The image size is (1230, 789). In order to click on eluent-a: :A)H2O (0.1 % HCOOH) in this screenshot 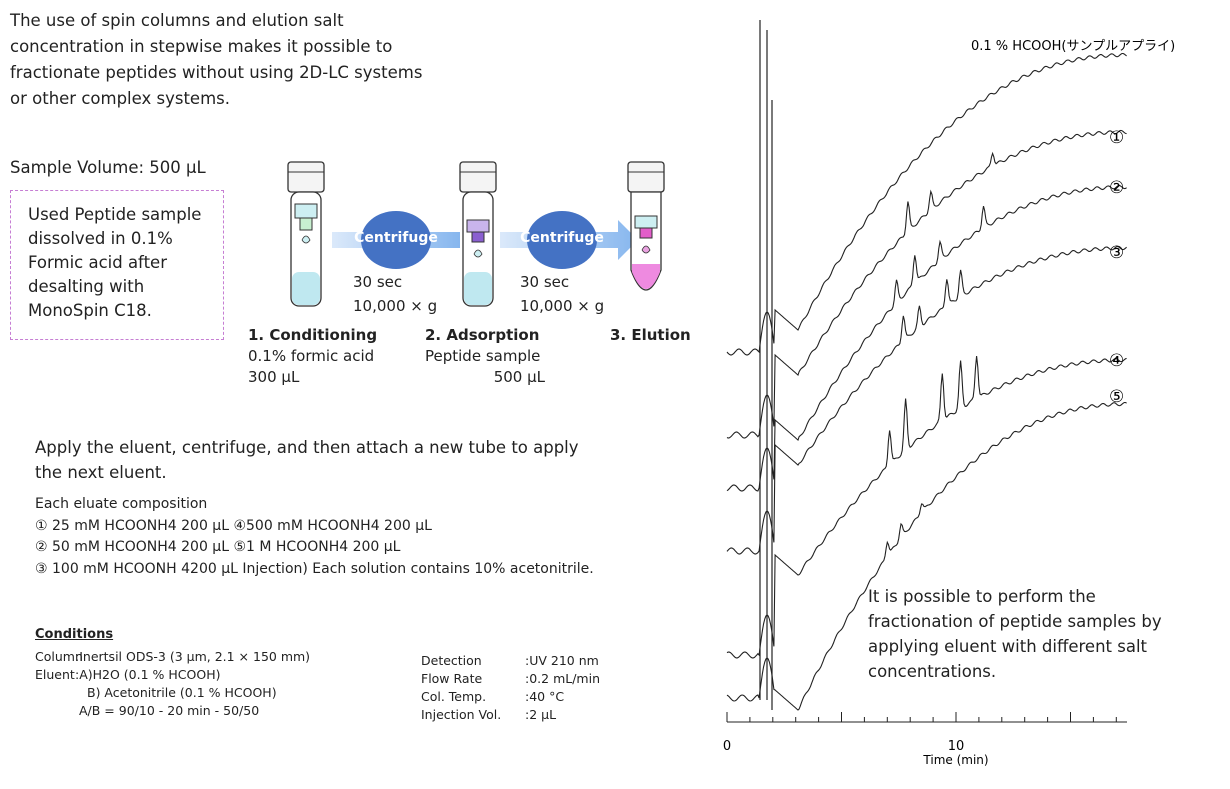, I will do `click(148, 674)`.